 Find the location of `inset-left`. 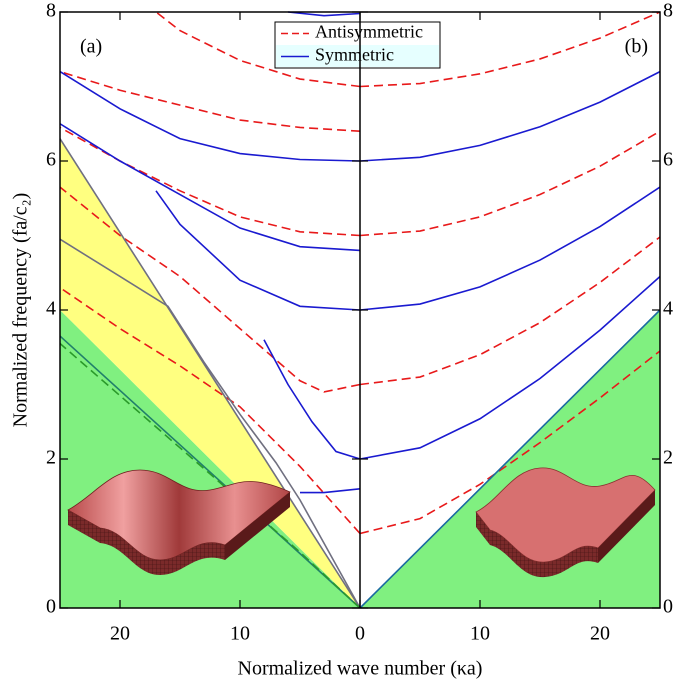

inset-left is located at coordinates (179, 522).